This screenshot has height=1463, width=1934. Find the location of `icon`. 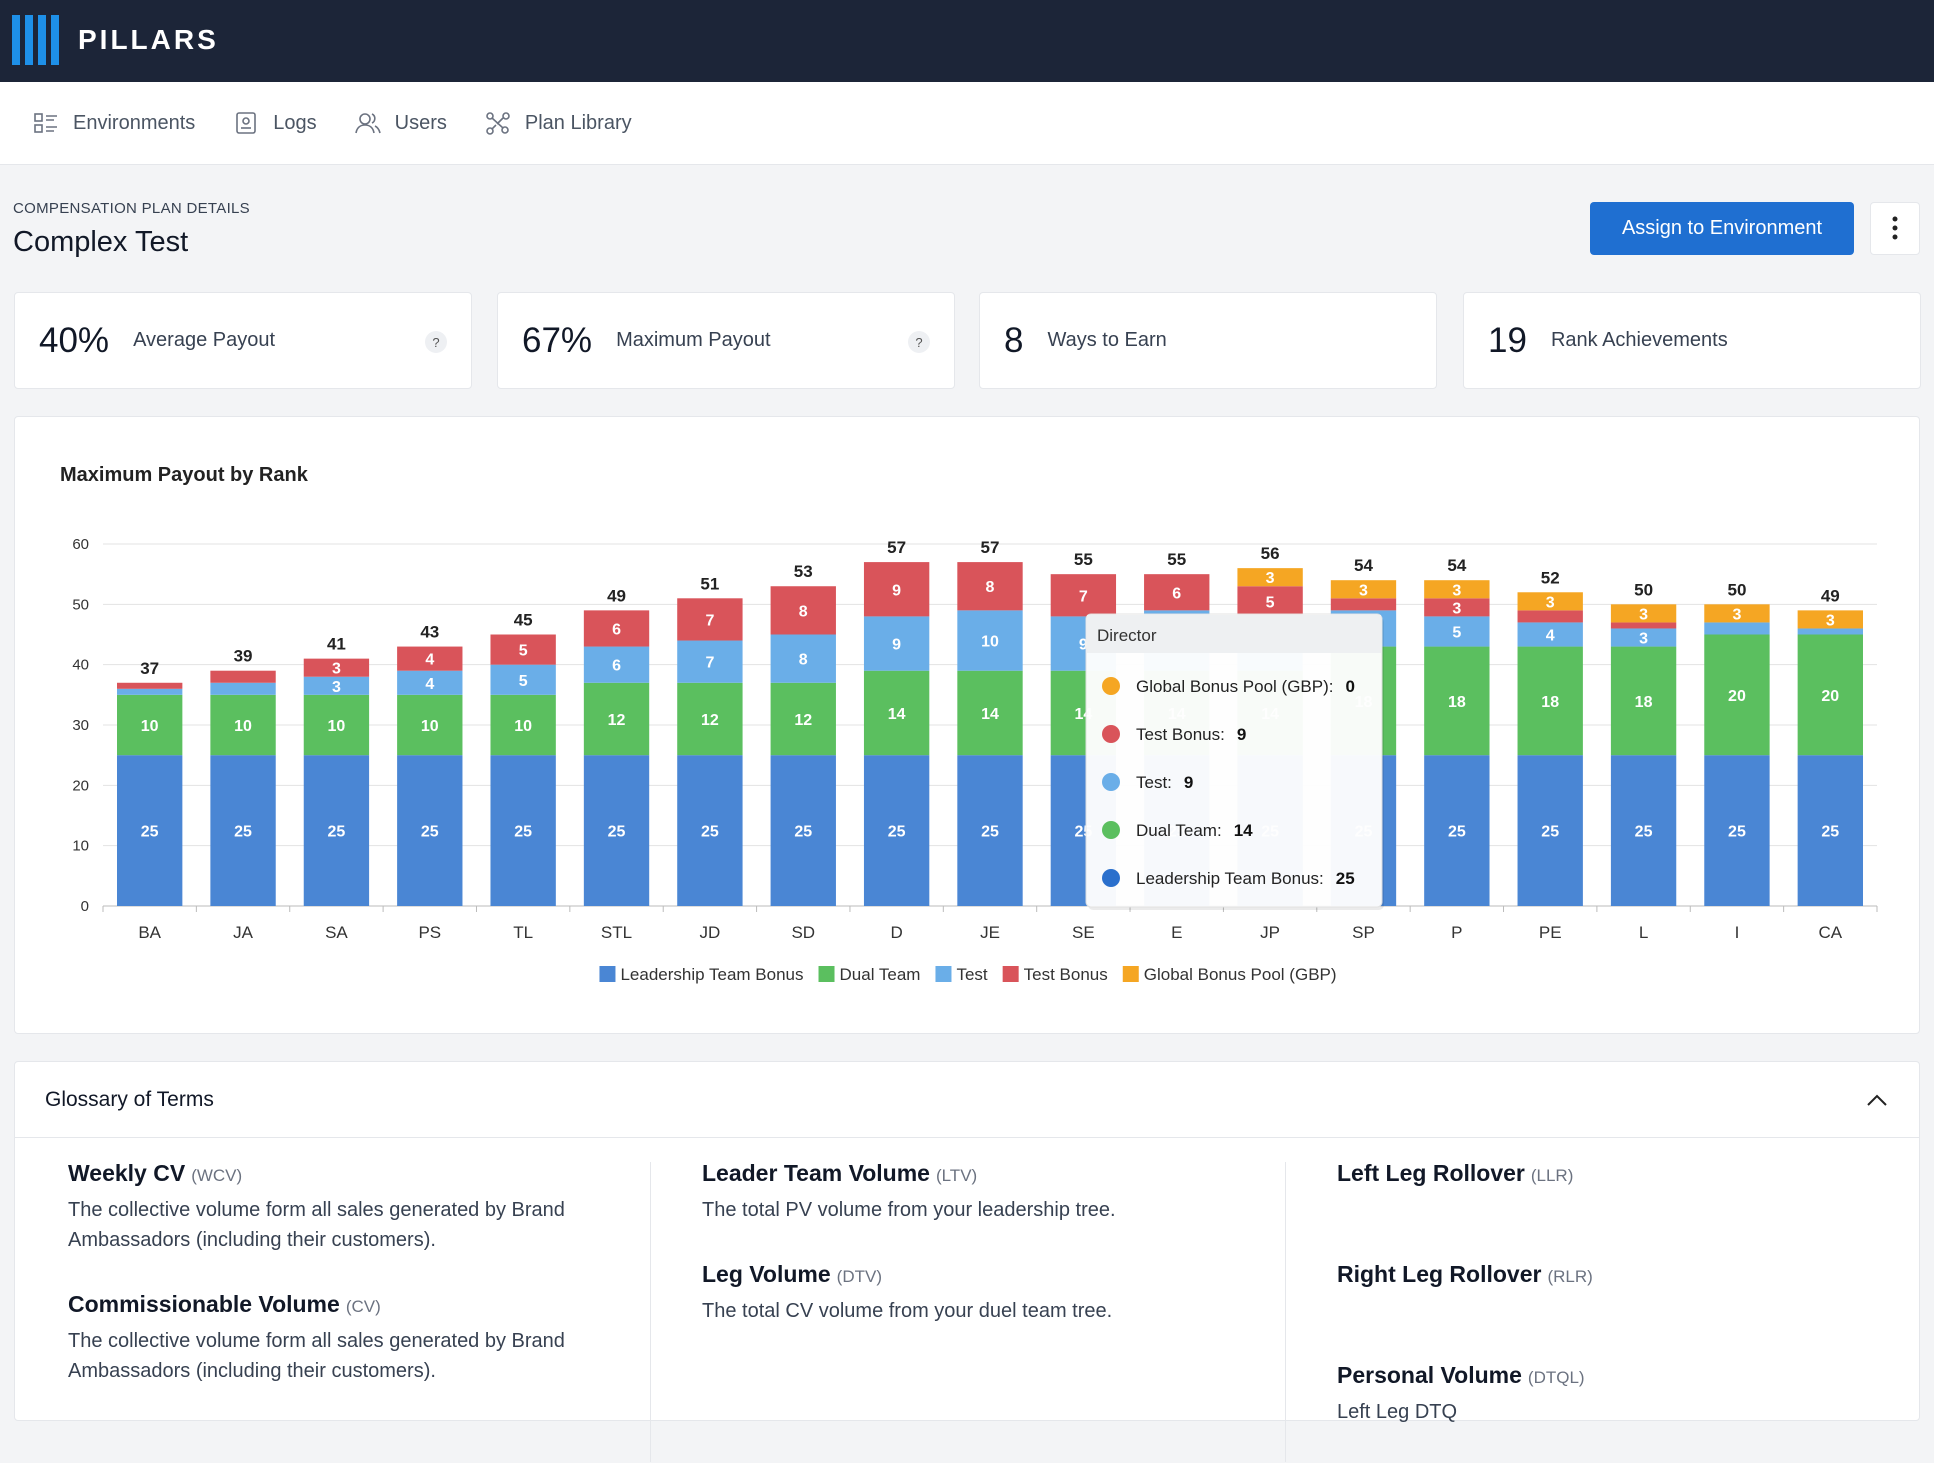

icon is located at coordinates (45, 123).